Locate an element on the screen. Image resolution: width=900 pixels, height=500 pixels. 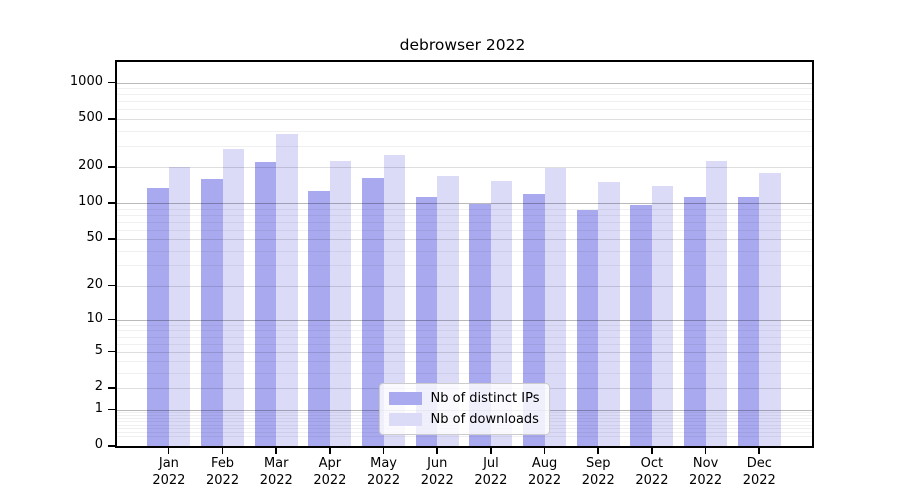
x-axis-tick-label-feb: Feb 2022 is located at coordinates (223, 472).